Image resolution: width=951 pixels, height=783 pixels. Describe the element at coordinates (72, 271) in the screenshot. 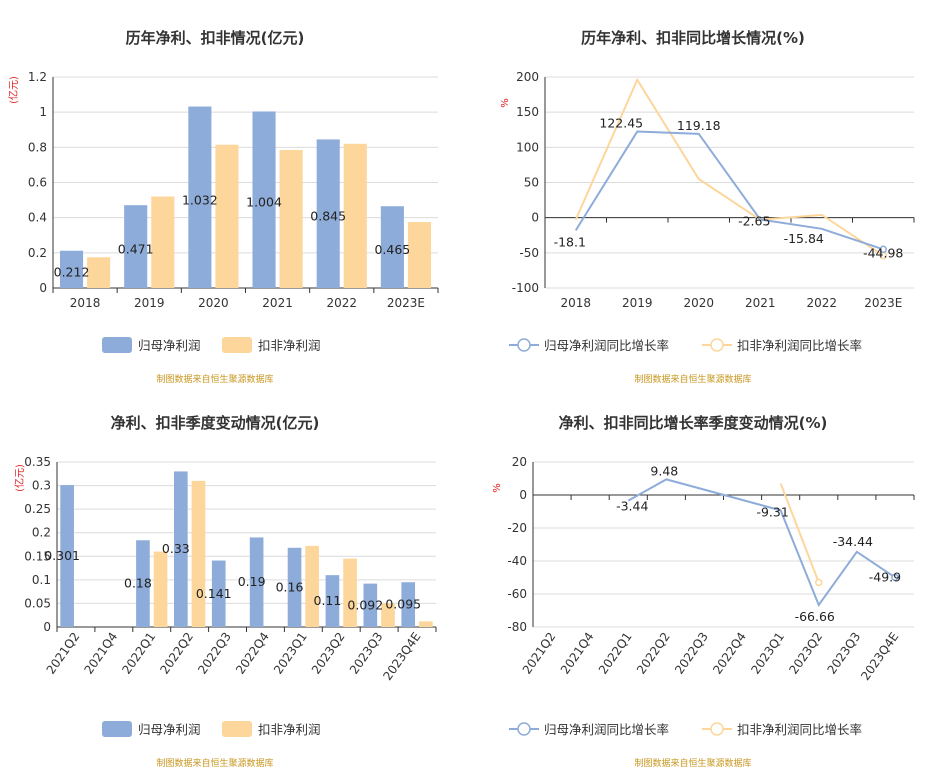

I see `data-label: 0.212` at that location.